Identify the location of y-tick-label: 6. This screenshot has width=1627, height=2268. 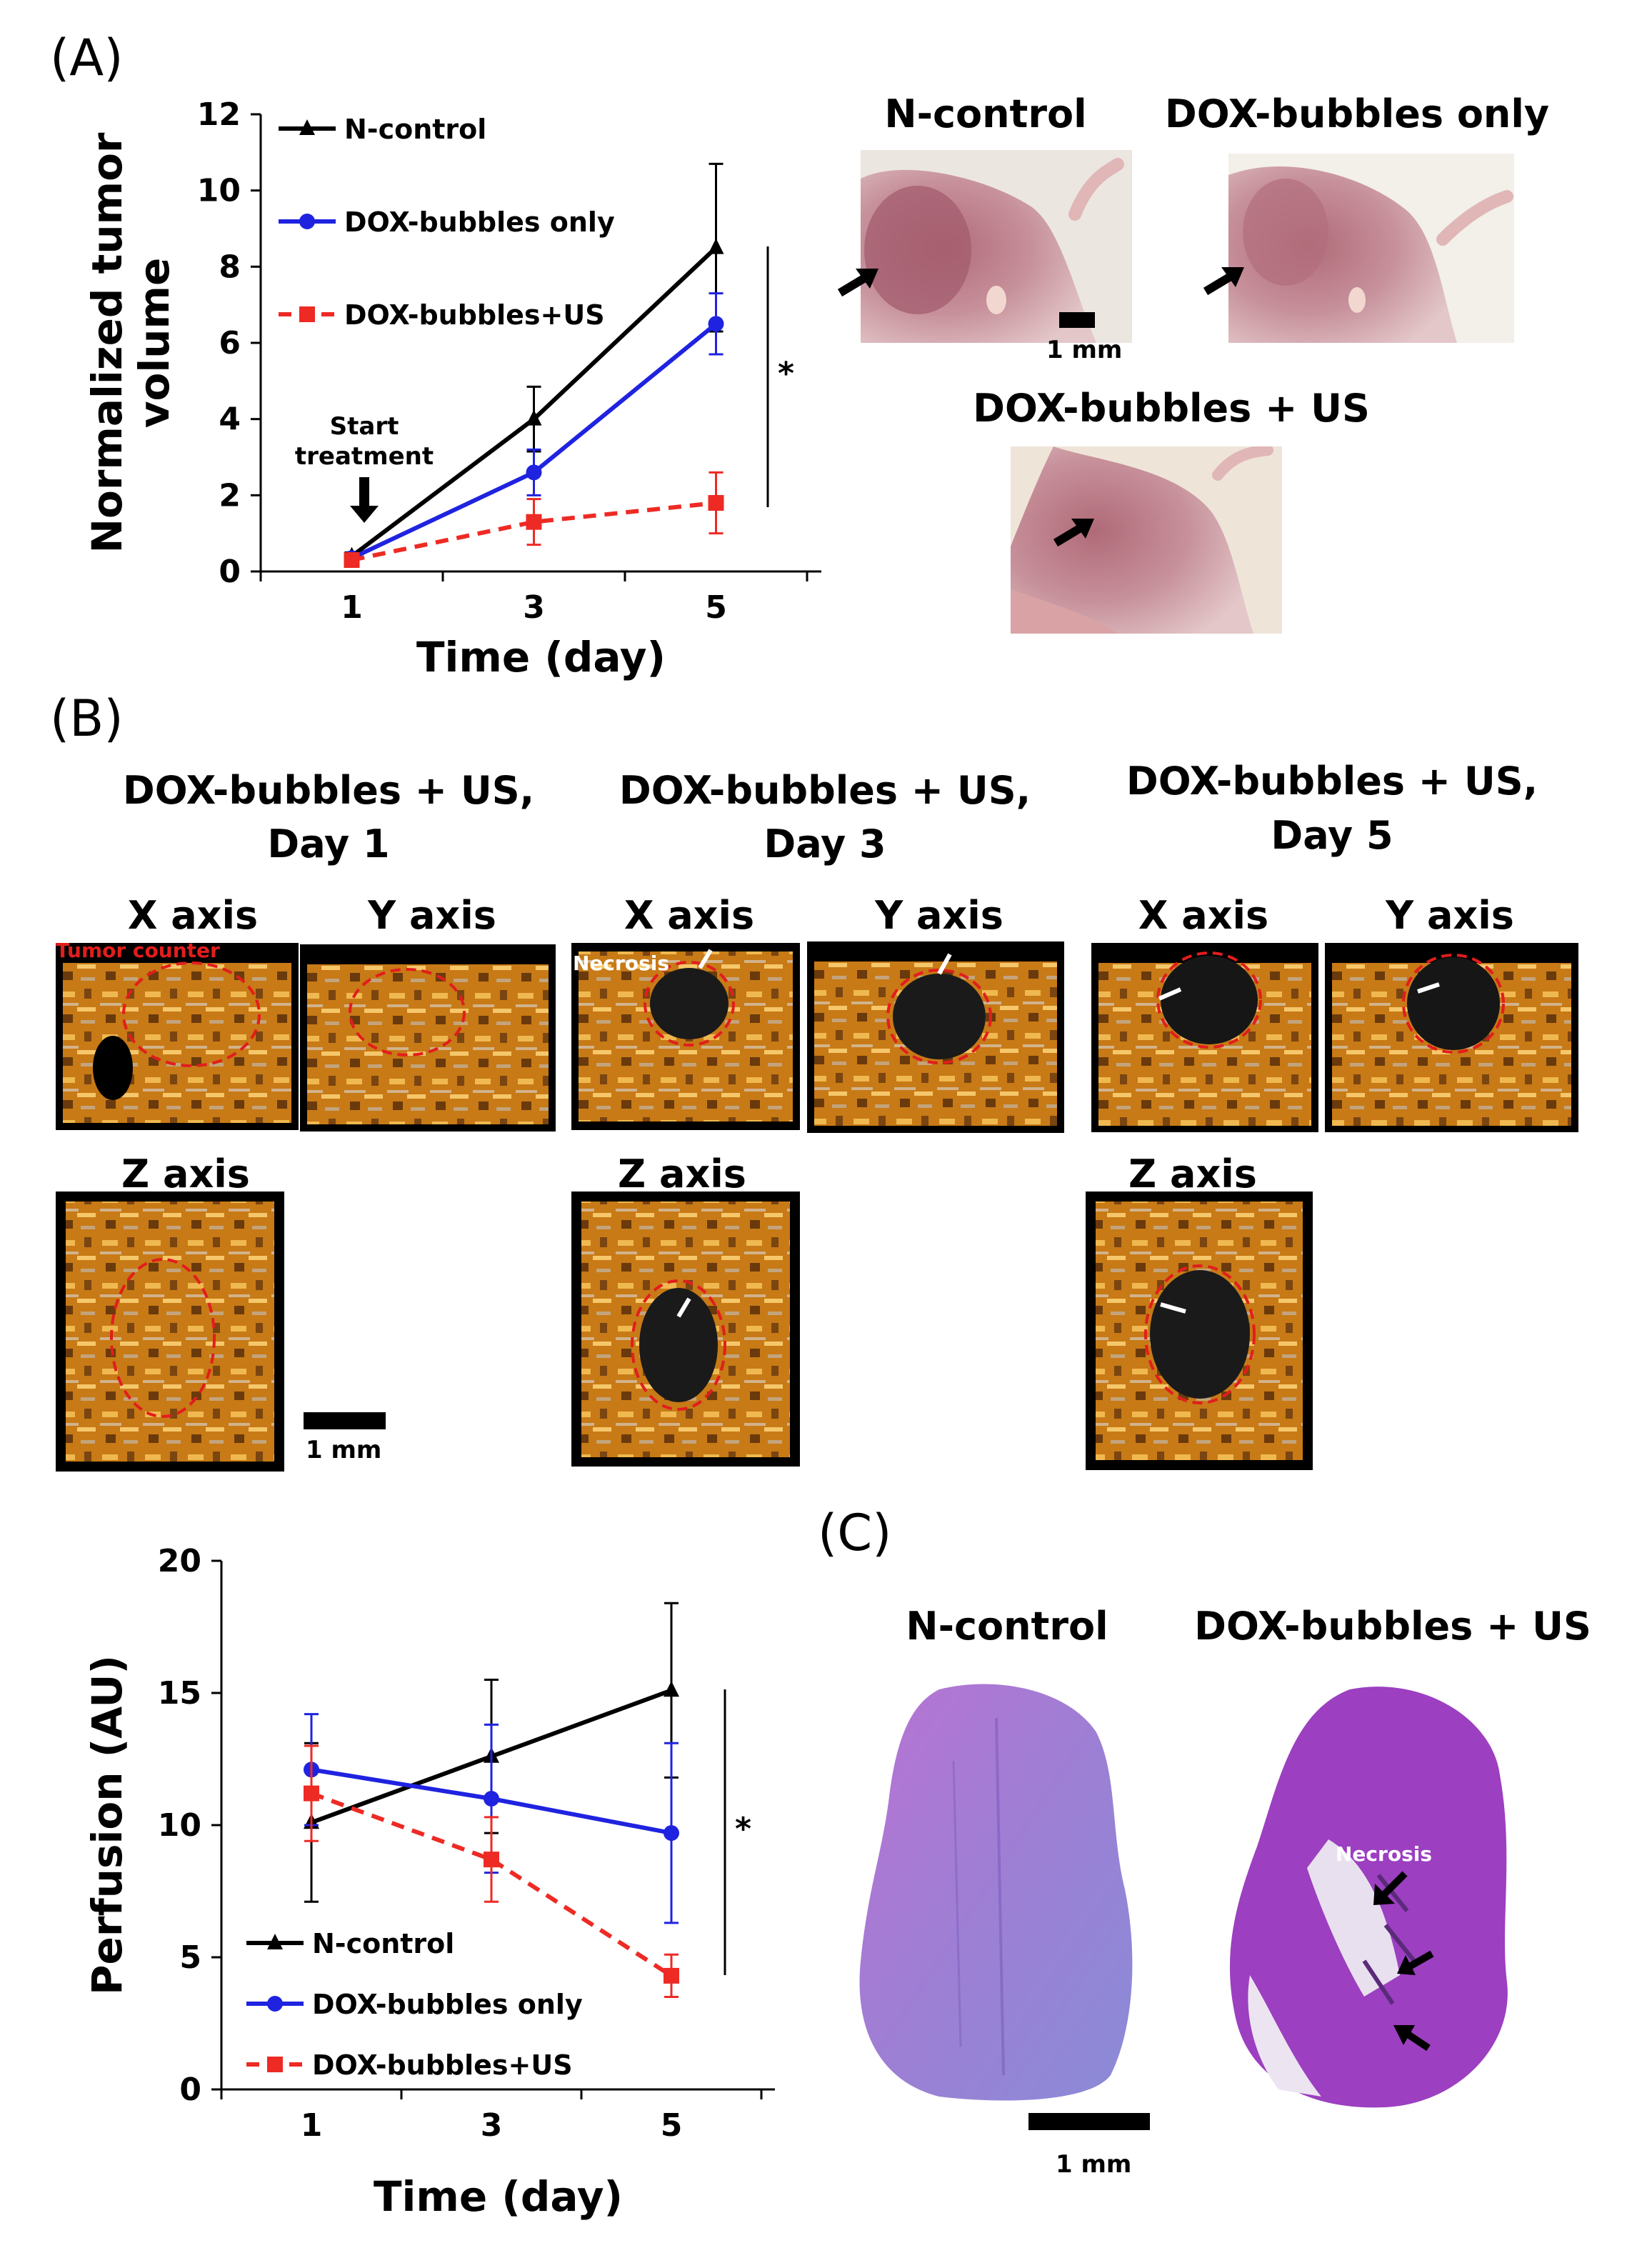
(230, 343).